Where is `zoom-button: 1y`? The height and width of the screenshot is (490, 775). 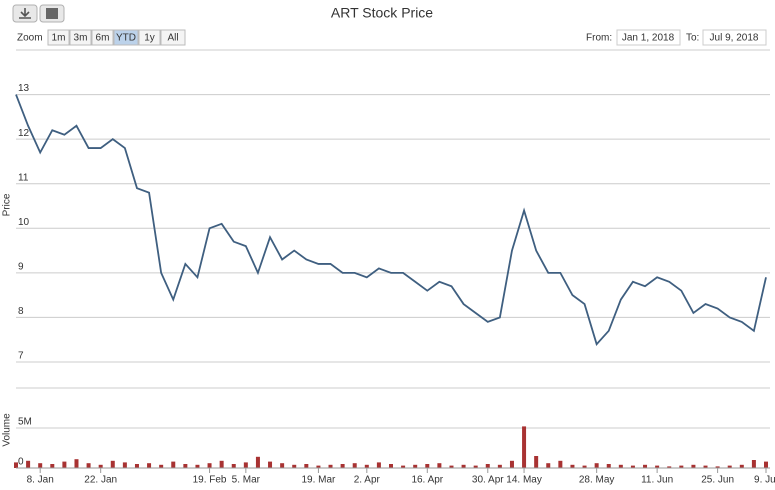
zoom-button: 1y is located at coordinates (149, 37).